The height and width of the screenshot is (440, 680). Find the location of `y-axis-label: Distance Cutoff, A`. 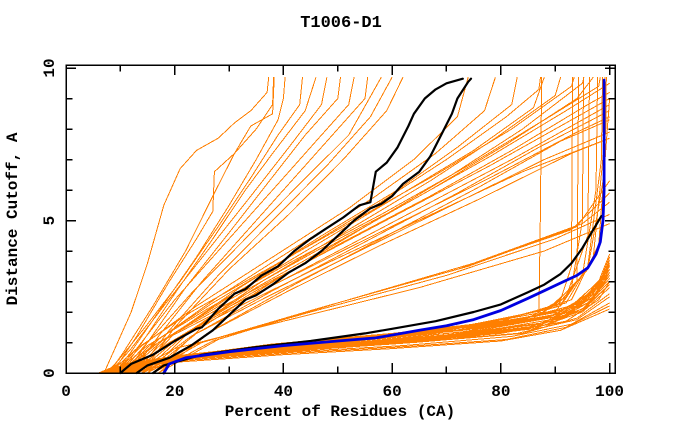

y-axis-label: Distance Cutoff, A is located at coordinates (13, 218).